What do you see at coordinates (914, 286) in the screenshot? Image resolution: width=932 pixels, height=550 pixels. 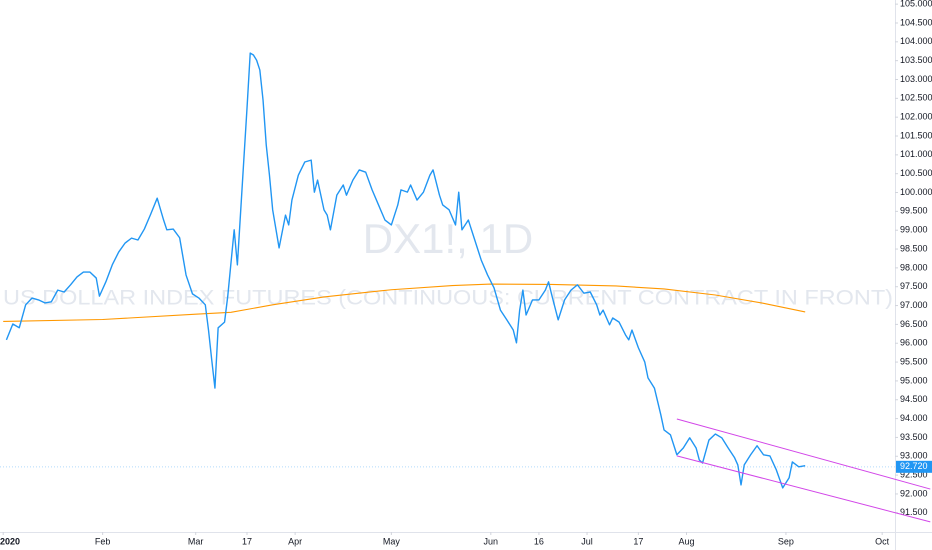 I see `y-tick-label: 97.500` at bounding box center [914, 286].